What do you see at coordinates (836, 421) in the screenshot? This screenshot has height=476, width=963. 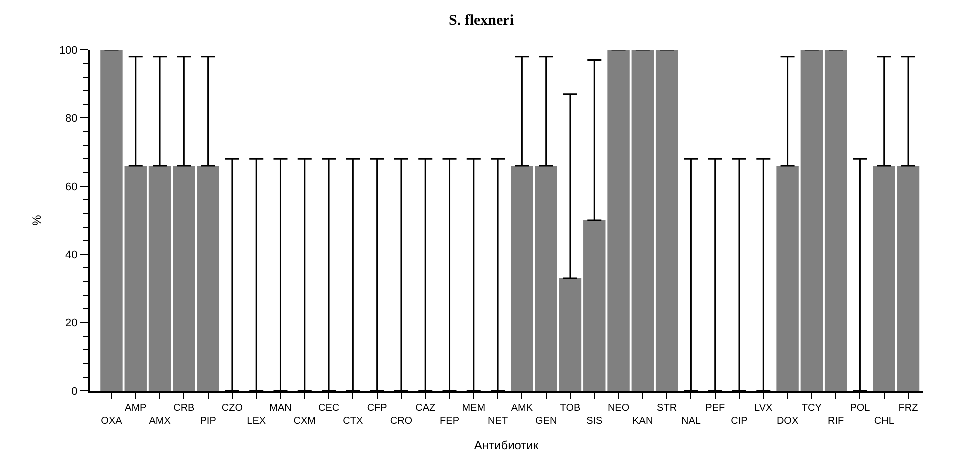 I see `x-tick-label: RIF` at bounding box center [836, 421].